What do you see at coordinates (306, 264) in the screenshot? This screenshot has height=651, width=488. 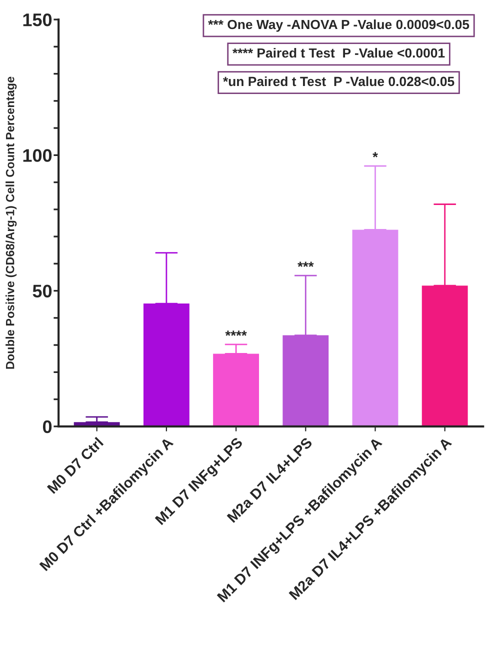 I see `annotation: ***` at bounding box center [306, 264].